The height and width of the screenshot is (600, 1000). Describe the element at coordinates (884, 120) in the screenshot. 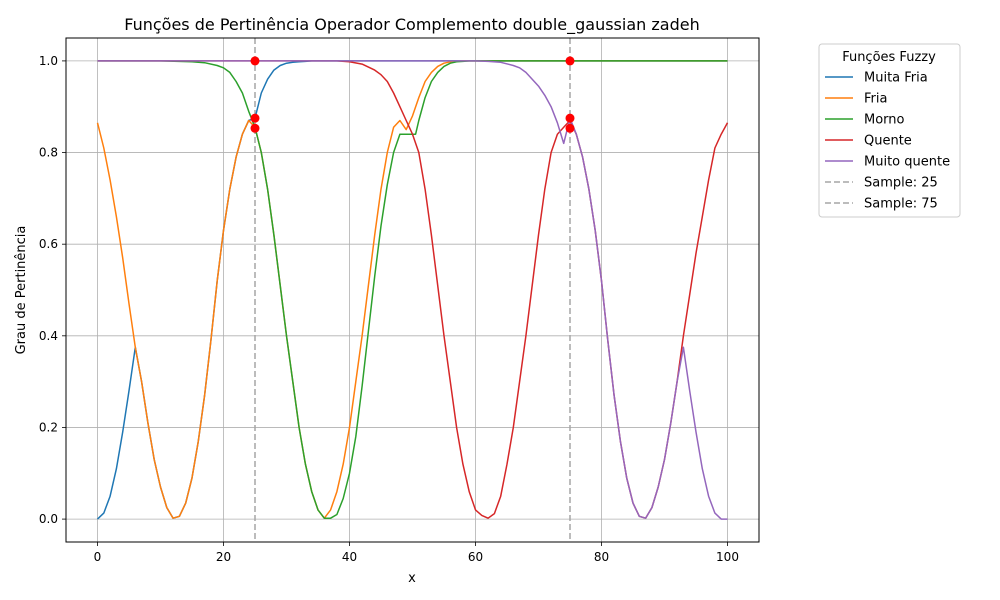

I see `legend-label: Morno` at that location.